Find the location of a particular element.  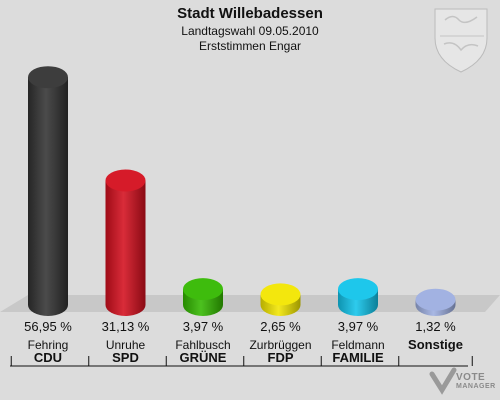

crest-icon is located at coordinates (461, 40).